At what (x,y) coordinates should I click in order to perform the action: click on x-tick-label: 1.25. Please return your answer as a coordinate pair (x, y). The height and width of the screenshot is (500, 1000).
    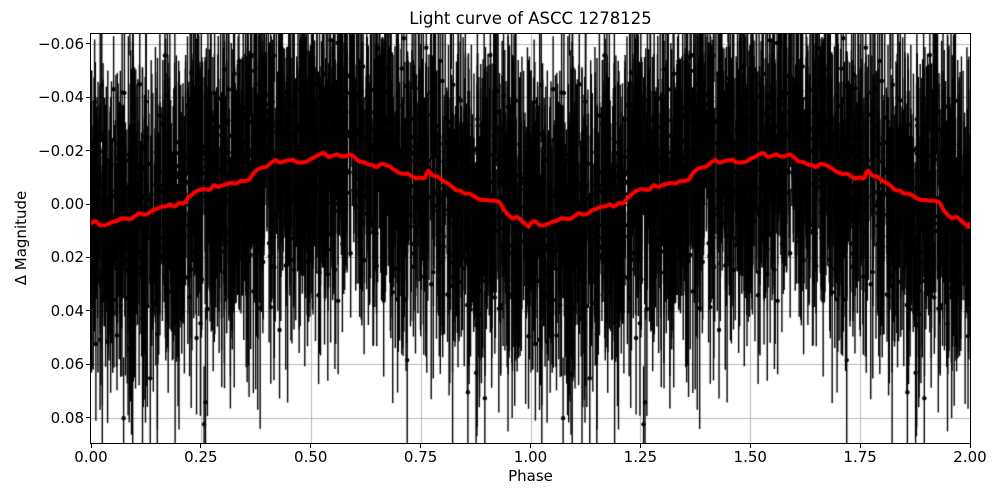
    Looking at the image, I should click on (640, 457).